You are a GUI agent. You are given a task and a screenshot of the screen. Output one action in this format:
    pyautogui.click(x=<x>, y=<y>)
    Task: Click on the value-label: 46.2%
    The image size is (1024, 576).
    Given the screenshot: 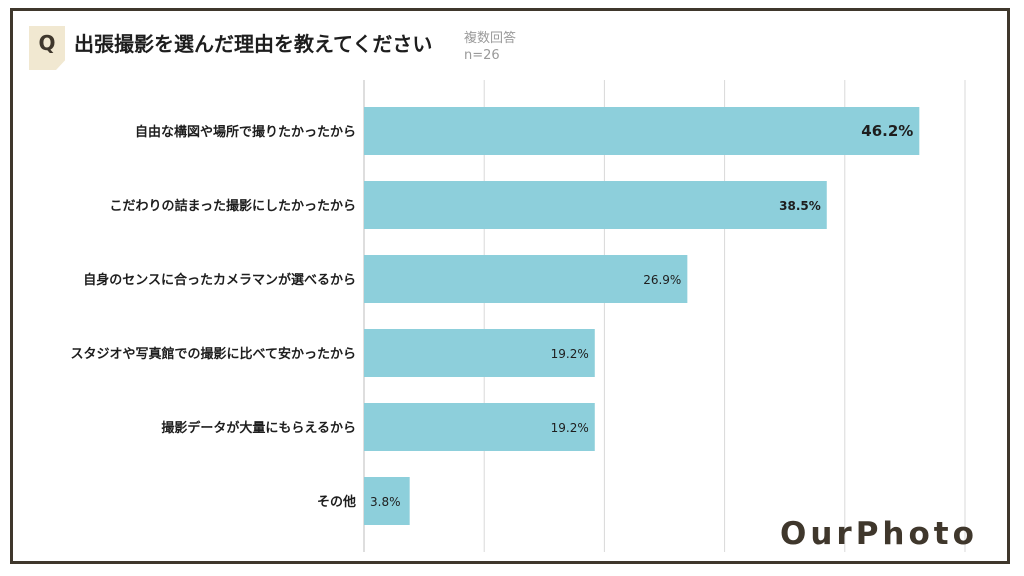 What is the action you would take?
    pyautogui.click(x=887, y=131)
    